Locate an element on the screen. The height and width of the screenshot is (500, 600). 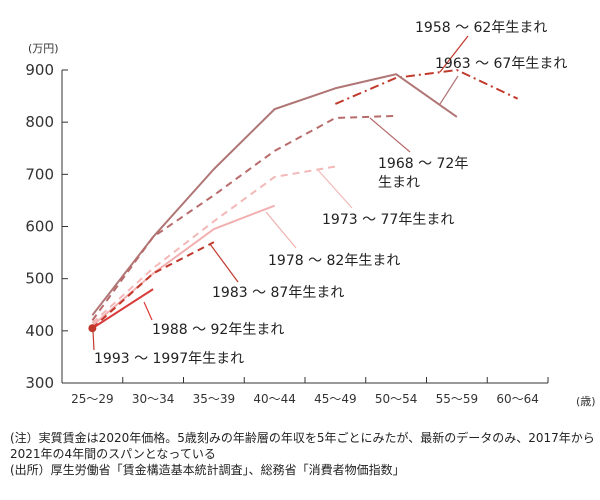
y-tick-label: 500 is located at coordinates (39, 279).